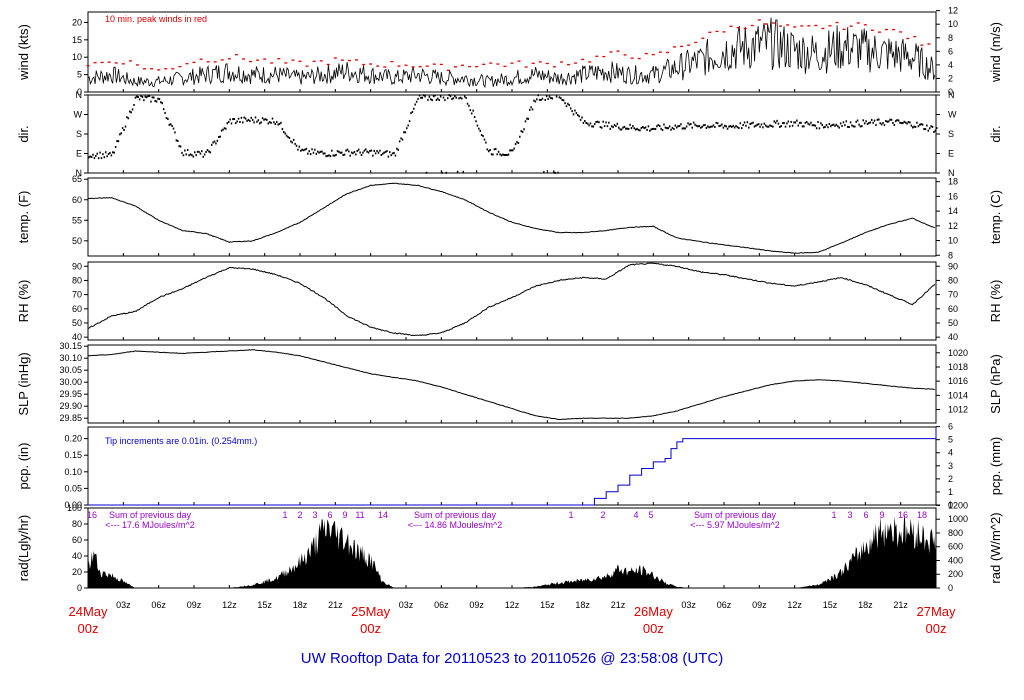 This screenshot has width=1024, height=700. Describe the element at coordinates (903, 515) in the screenshot. I see `hour-marker: 16` at that location.